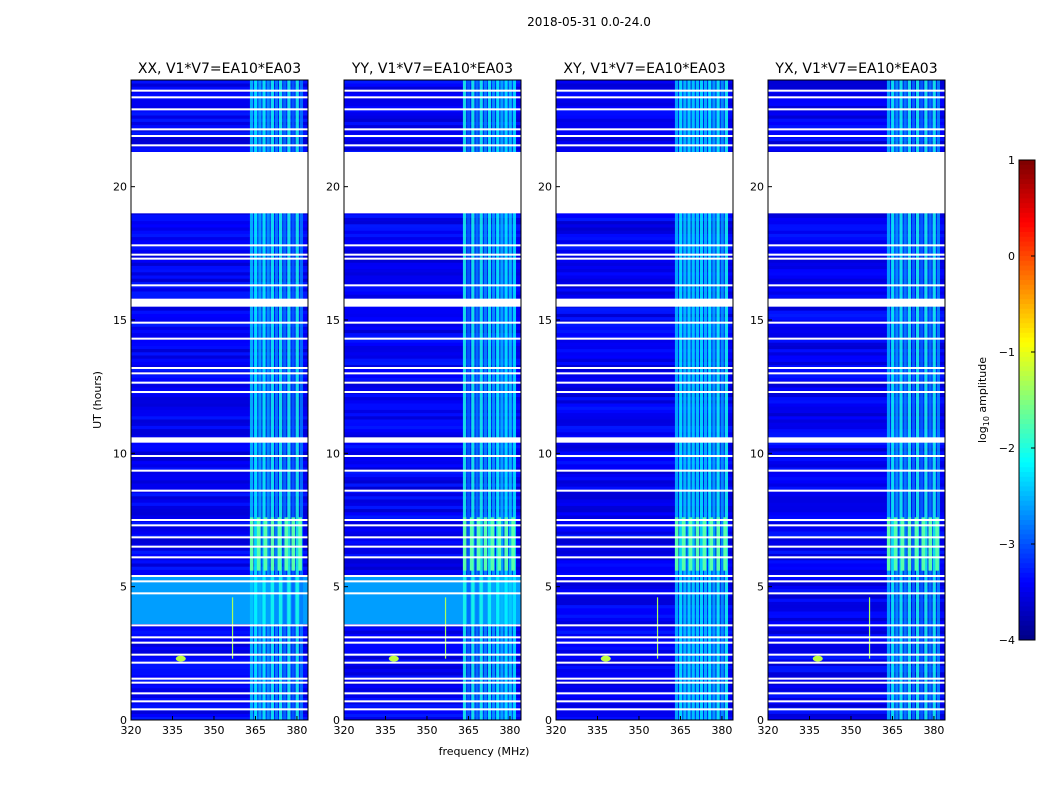 The height and width of the screenshot is (800, 1050). I want to click on y-axis-label: UT (hours), so click(97, 400).